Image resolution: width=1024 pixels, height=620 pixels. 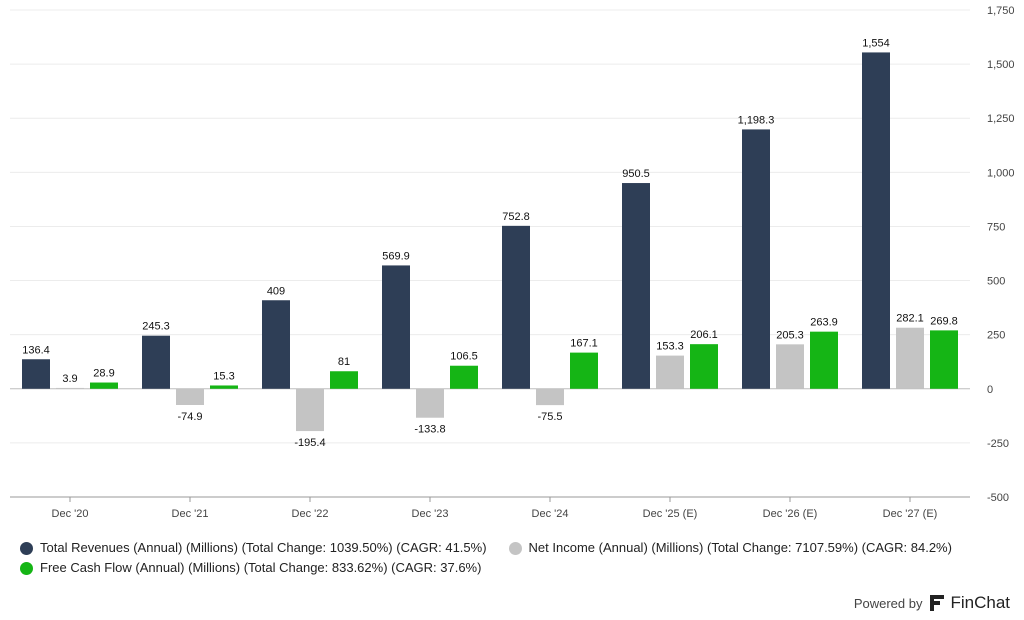 I want to click on data-label-free-cash-flow: 28.9, so click(x=103, y=374).